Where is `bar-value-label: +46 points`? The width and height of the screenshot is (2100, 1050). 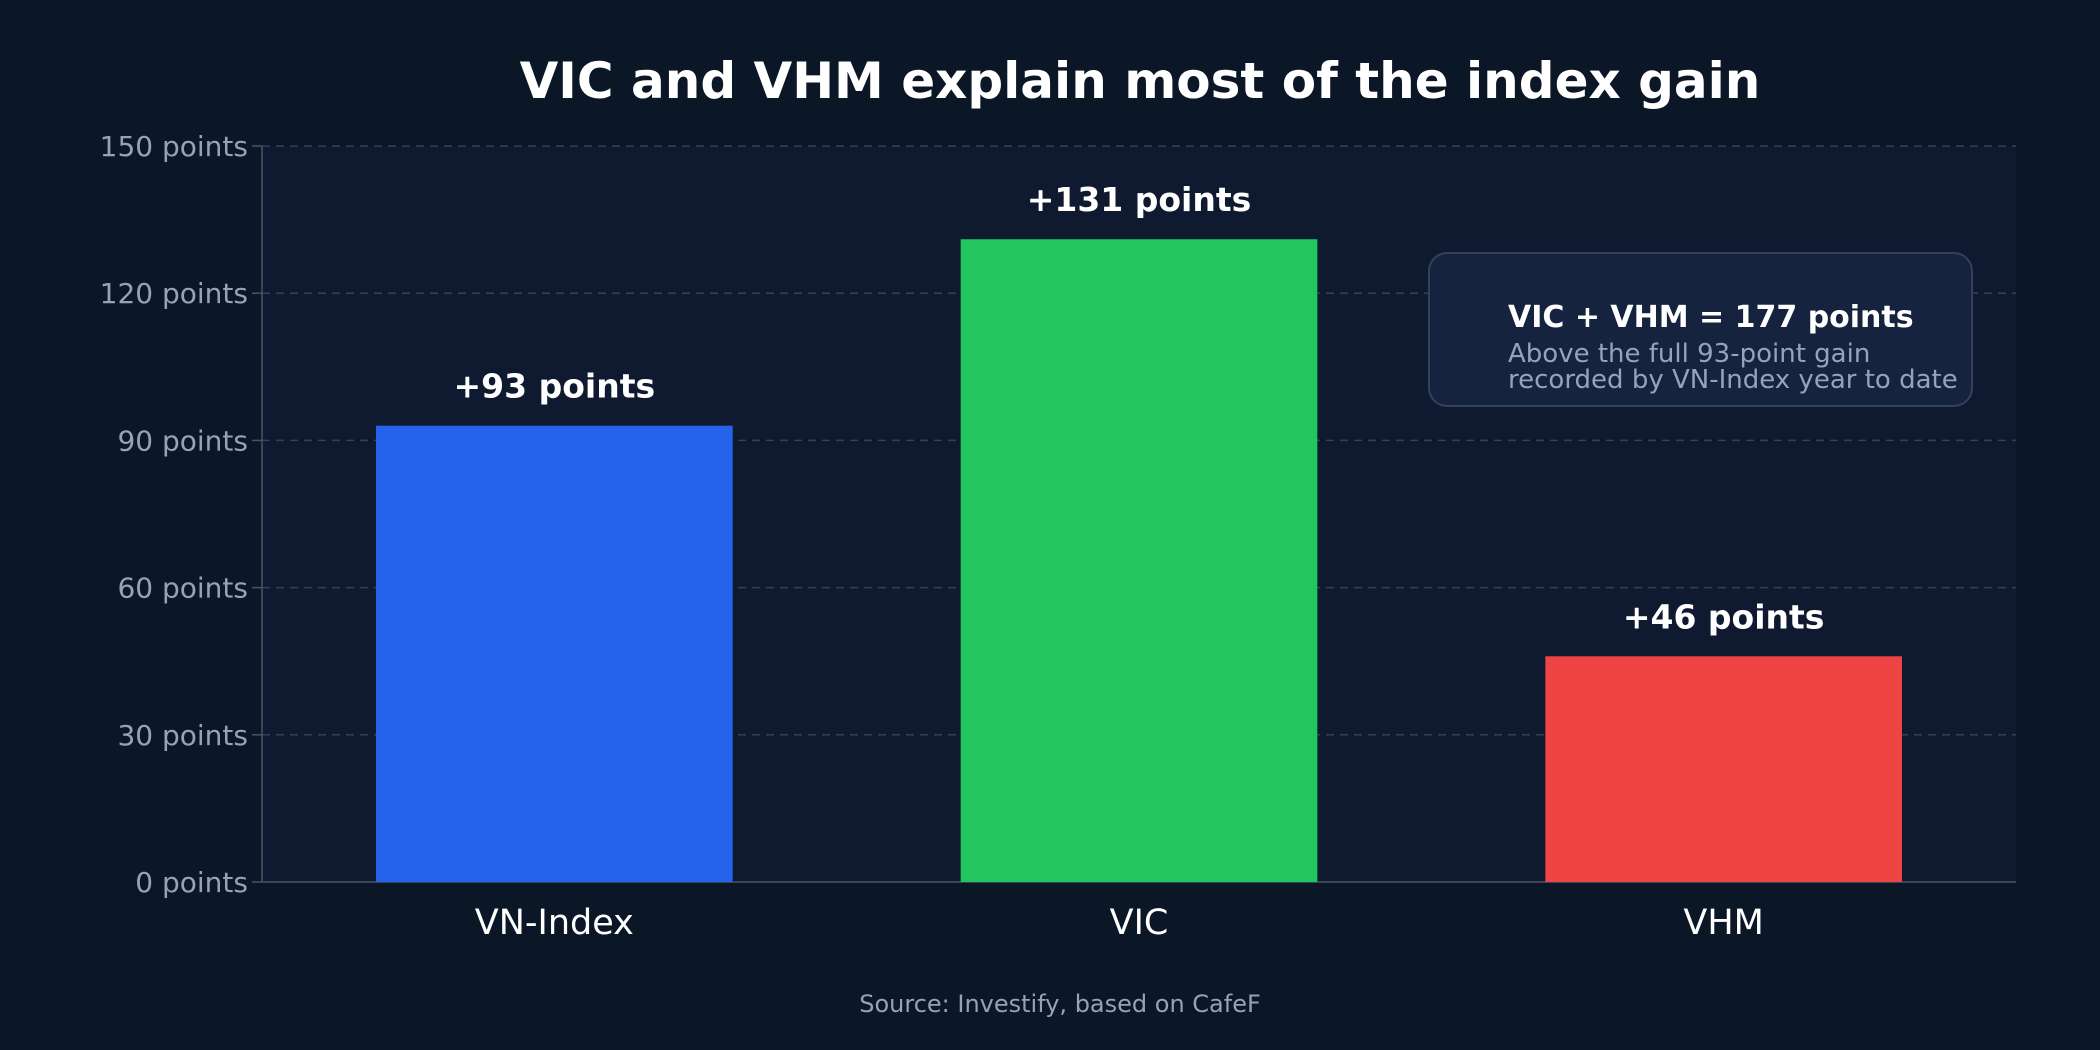
bar-value-label: +46 points is located at coordinates (1724, 616).